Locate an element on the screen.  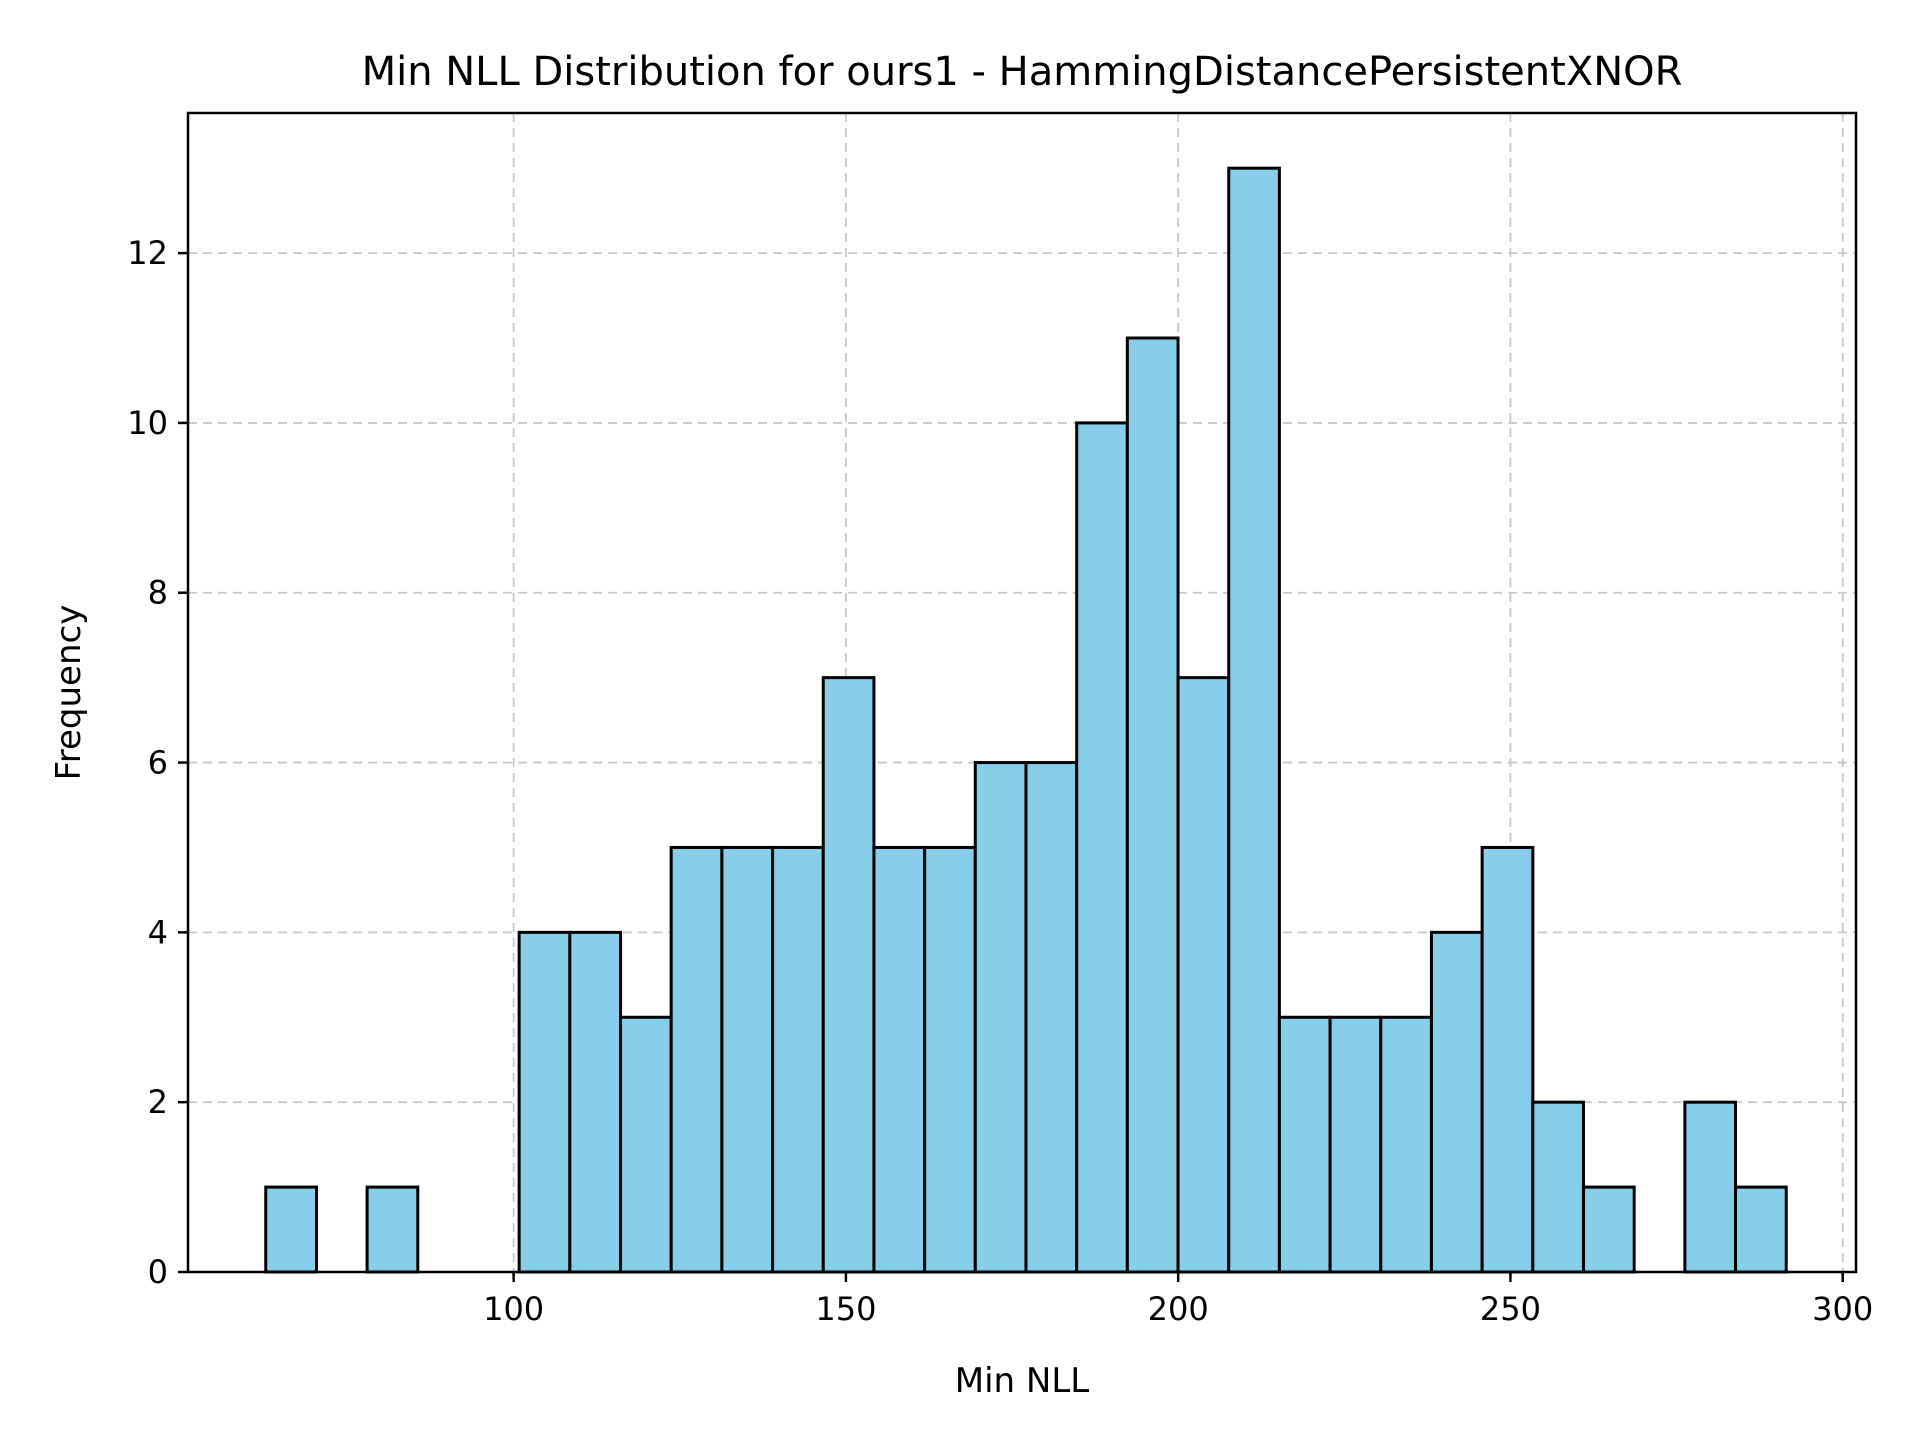
y-tick-label: 8 is located at coordinates (158, 593).